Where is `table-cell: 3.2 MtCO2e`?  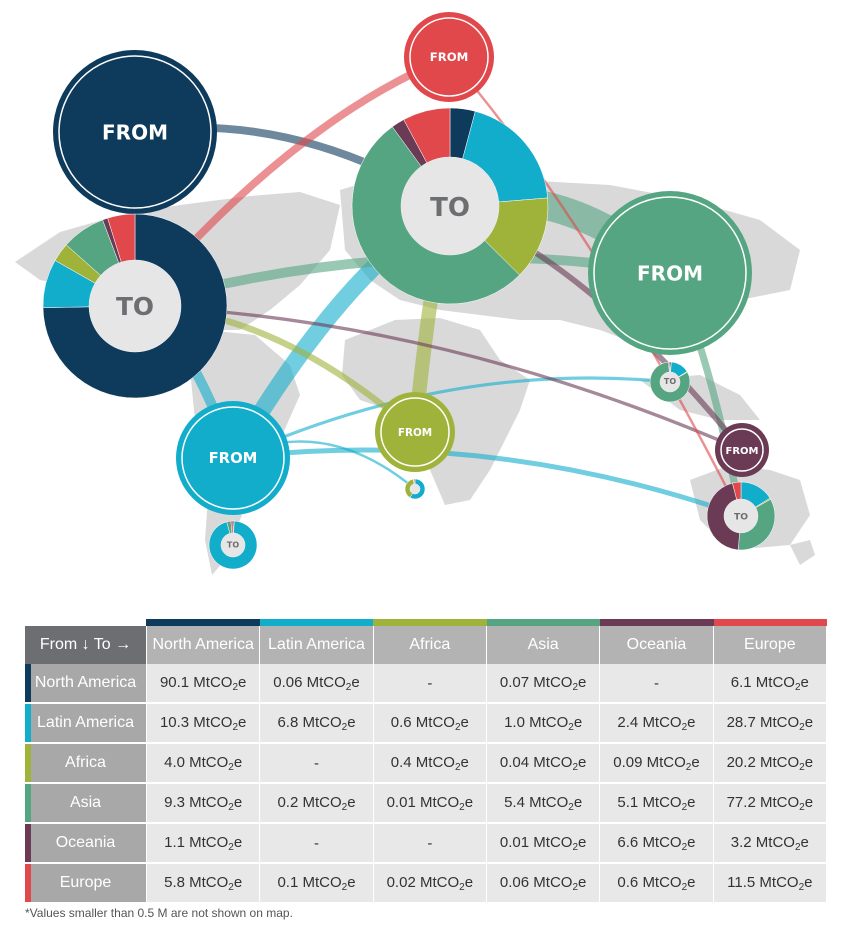 table-cell: 3.2 MtCO2e is located at coordinates (770, 843).